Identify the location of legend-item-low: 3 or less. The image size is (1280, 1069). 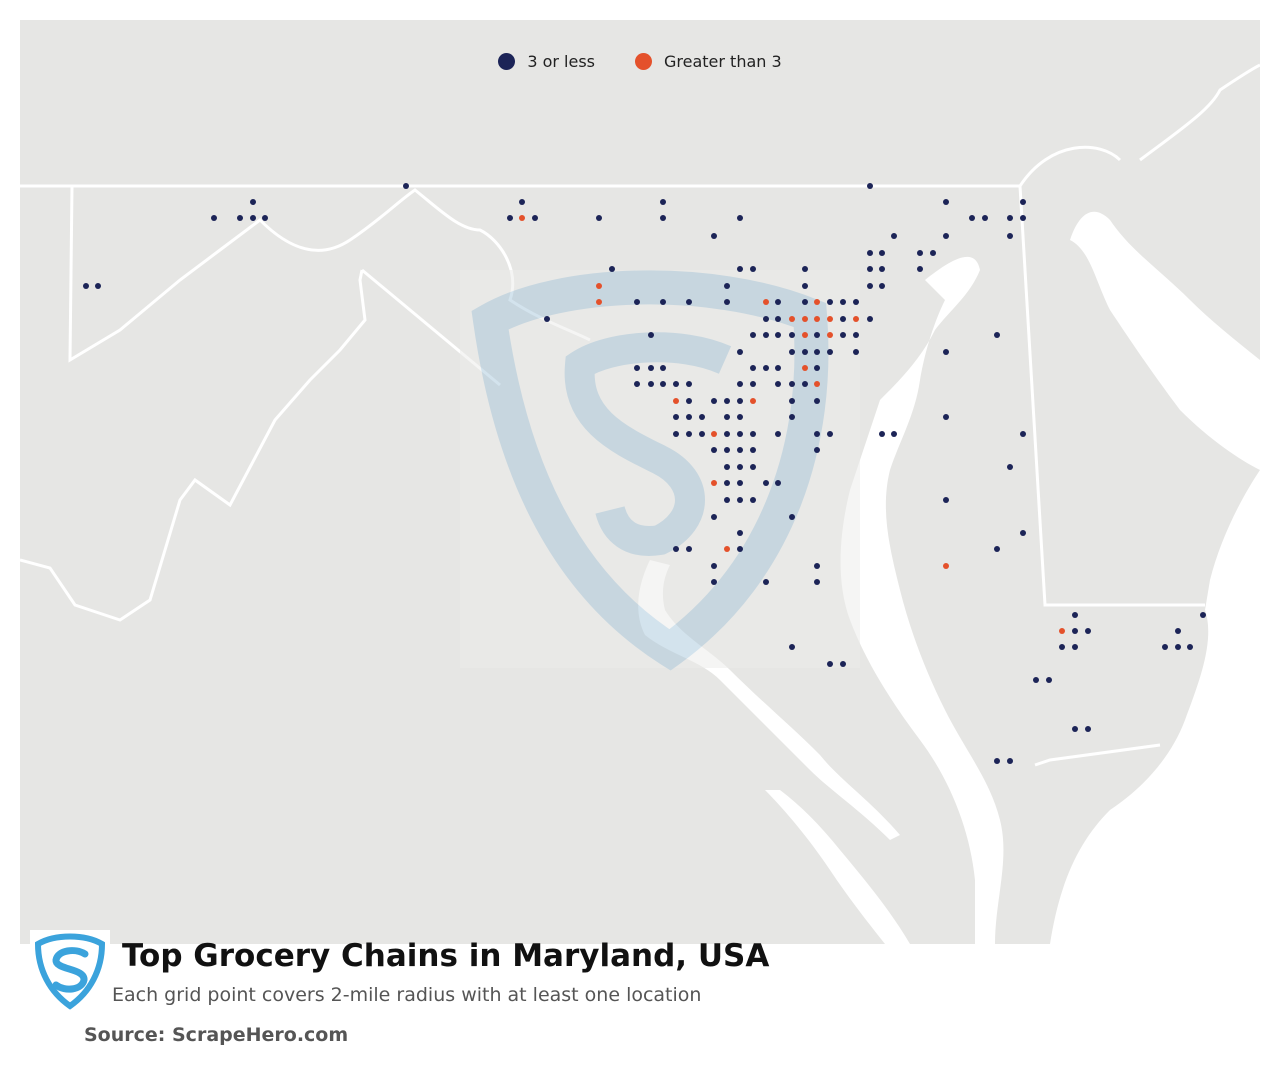
(546, 61).